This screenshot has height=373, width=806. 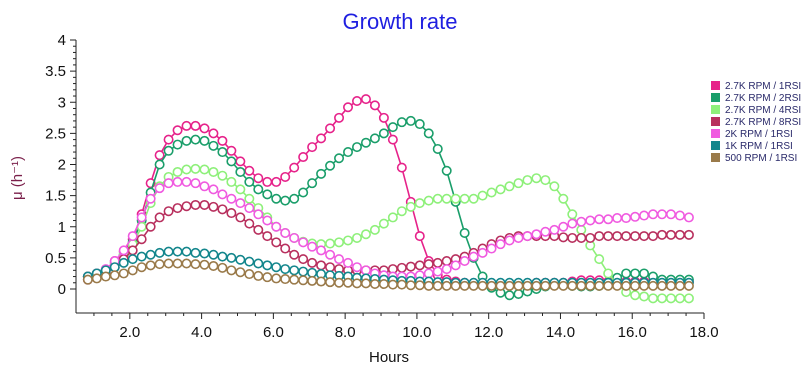 What do you see at coordinates (62, 165) in the screenshot?
I see `y-tick-label: 2` at bounding box center [62, 165].